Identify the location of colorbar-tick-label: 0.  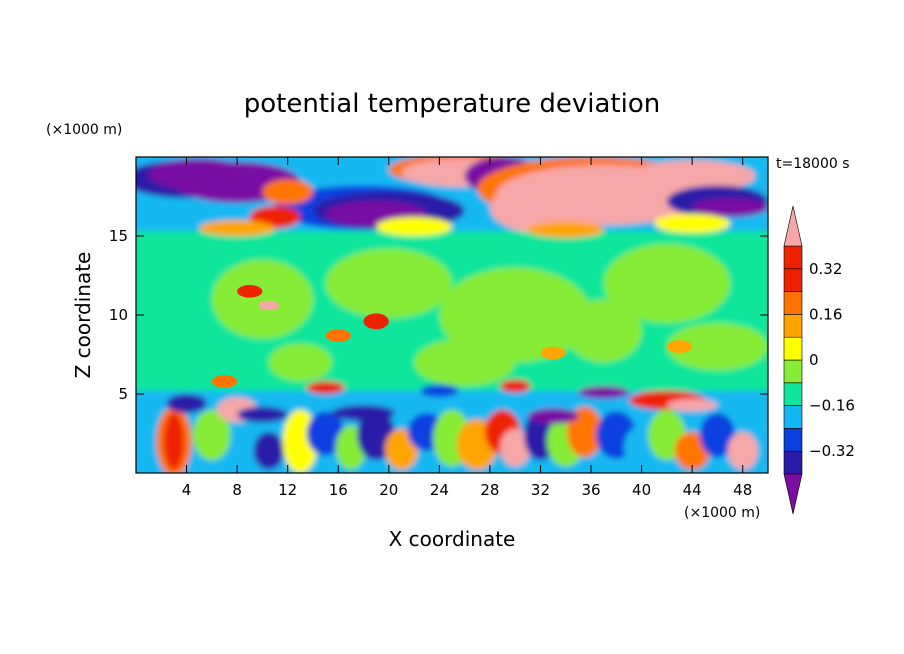
(814, 360).